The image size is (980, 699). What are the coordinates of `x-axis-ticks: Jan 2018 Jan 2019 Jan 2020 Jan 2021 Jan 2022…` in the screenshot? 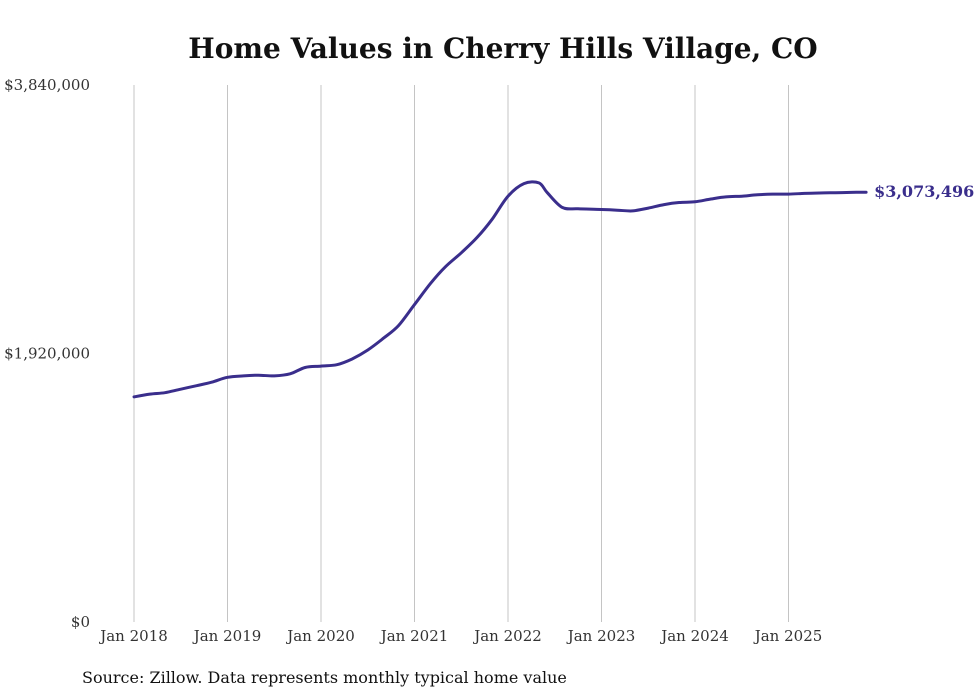 It's located at (460, 636).